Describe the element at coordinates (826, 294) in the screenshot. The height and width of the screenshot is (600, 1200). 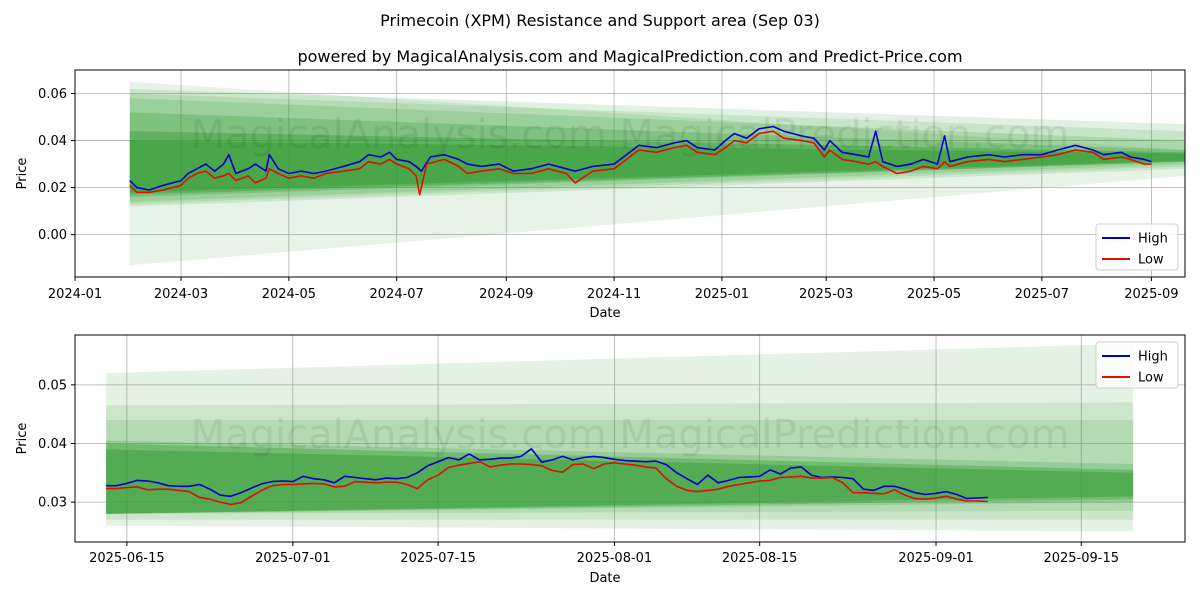
I see `x-tick-label: 2025-03` at that location.